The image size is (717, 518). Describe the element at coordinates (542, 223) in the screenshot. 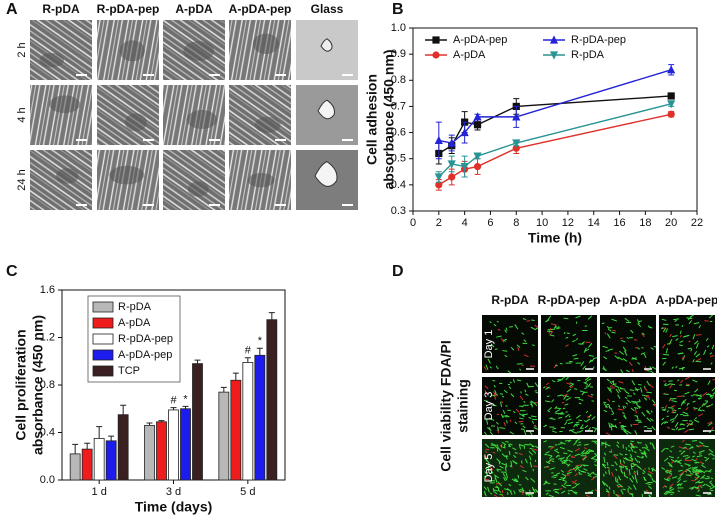

I see `x-tick-label: 10` at that location.